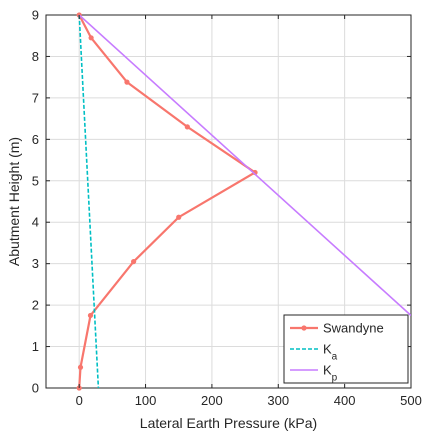 The image size is (427, 442). What do you see at coordinates (35, 56) in the screenshot?
I see `y-tick-label: 8` at bounding box center [35, 56].